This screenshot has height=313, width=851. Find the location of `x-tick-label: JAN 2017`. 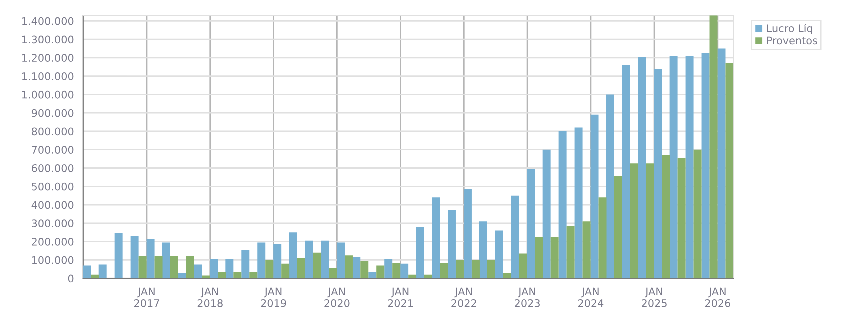

x-tick-label: JAN 2017 is located at coordinates (147, 298).